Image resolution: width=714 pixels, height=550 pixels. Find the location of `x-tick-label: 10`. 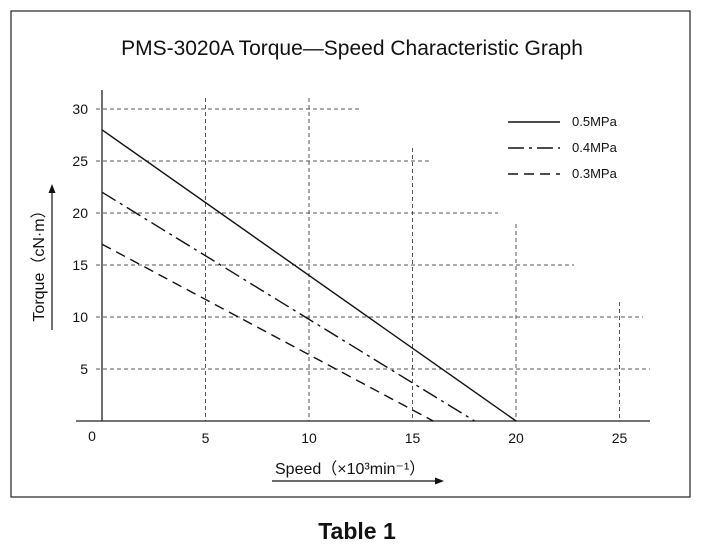

x-tick-label: 10 is located at coordinates (309, 438).